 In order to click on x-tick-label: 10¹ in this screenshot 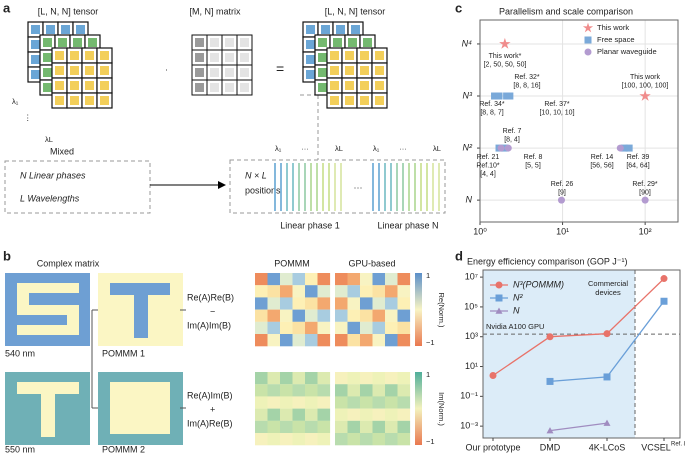, I will do `click(562, 231)`.